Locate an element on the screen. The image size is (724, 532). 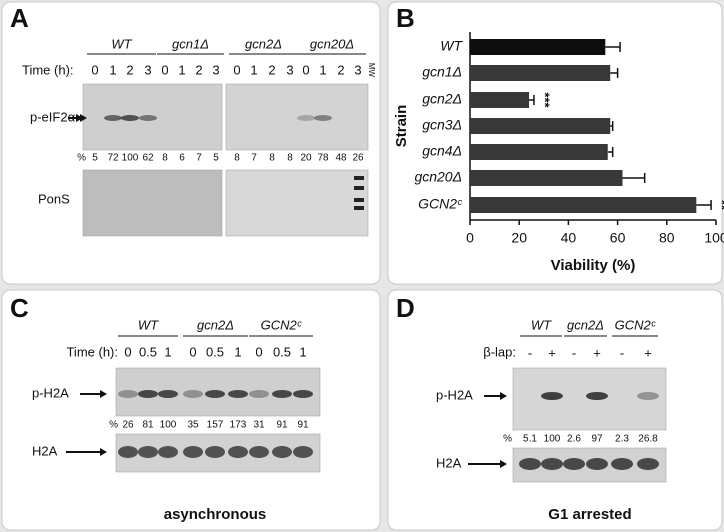
y-tick-label: gcn1Δ is located at coordinates (442, 72).